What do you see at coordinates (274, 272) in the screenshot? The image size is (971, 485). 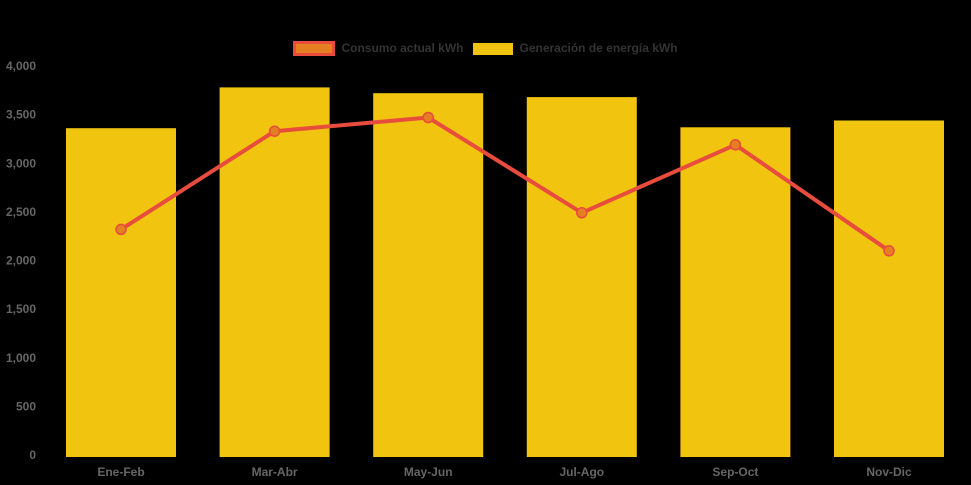 I see `bar-mar-abr` at bounding box center [274, 272].